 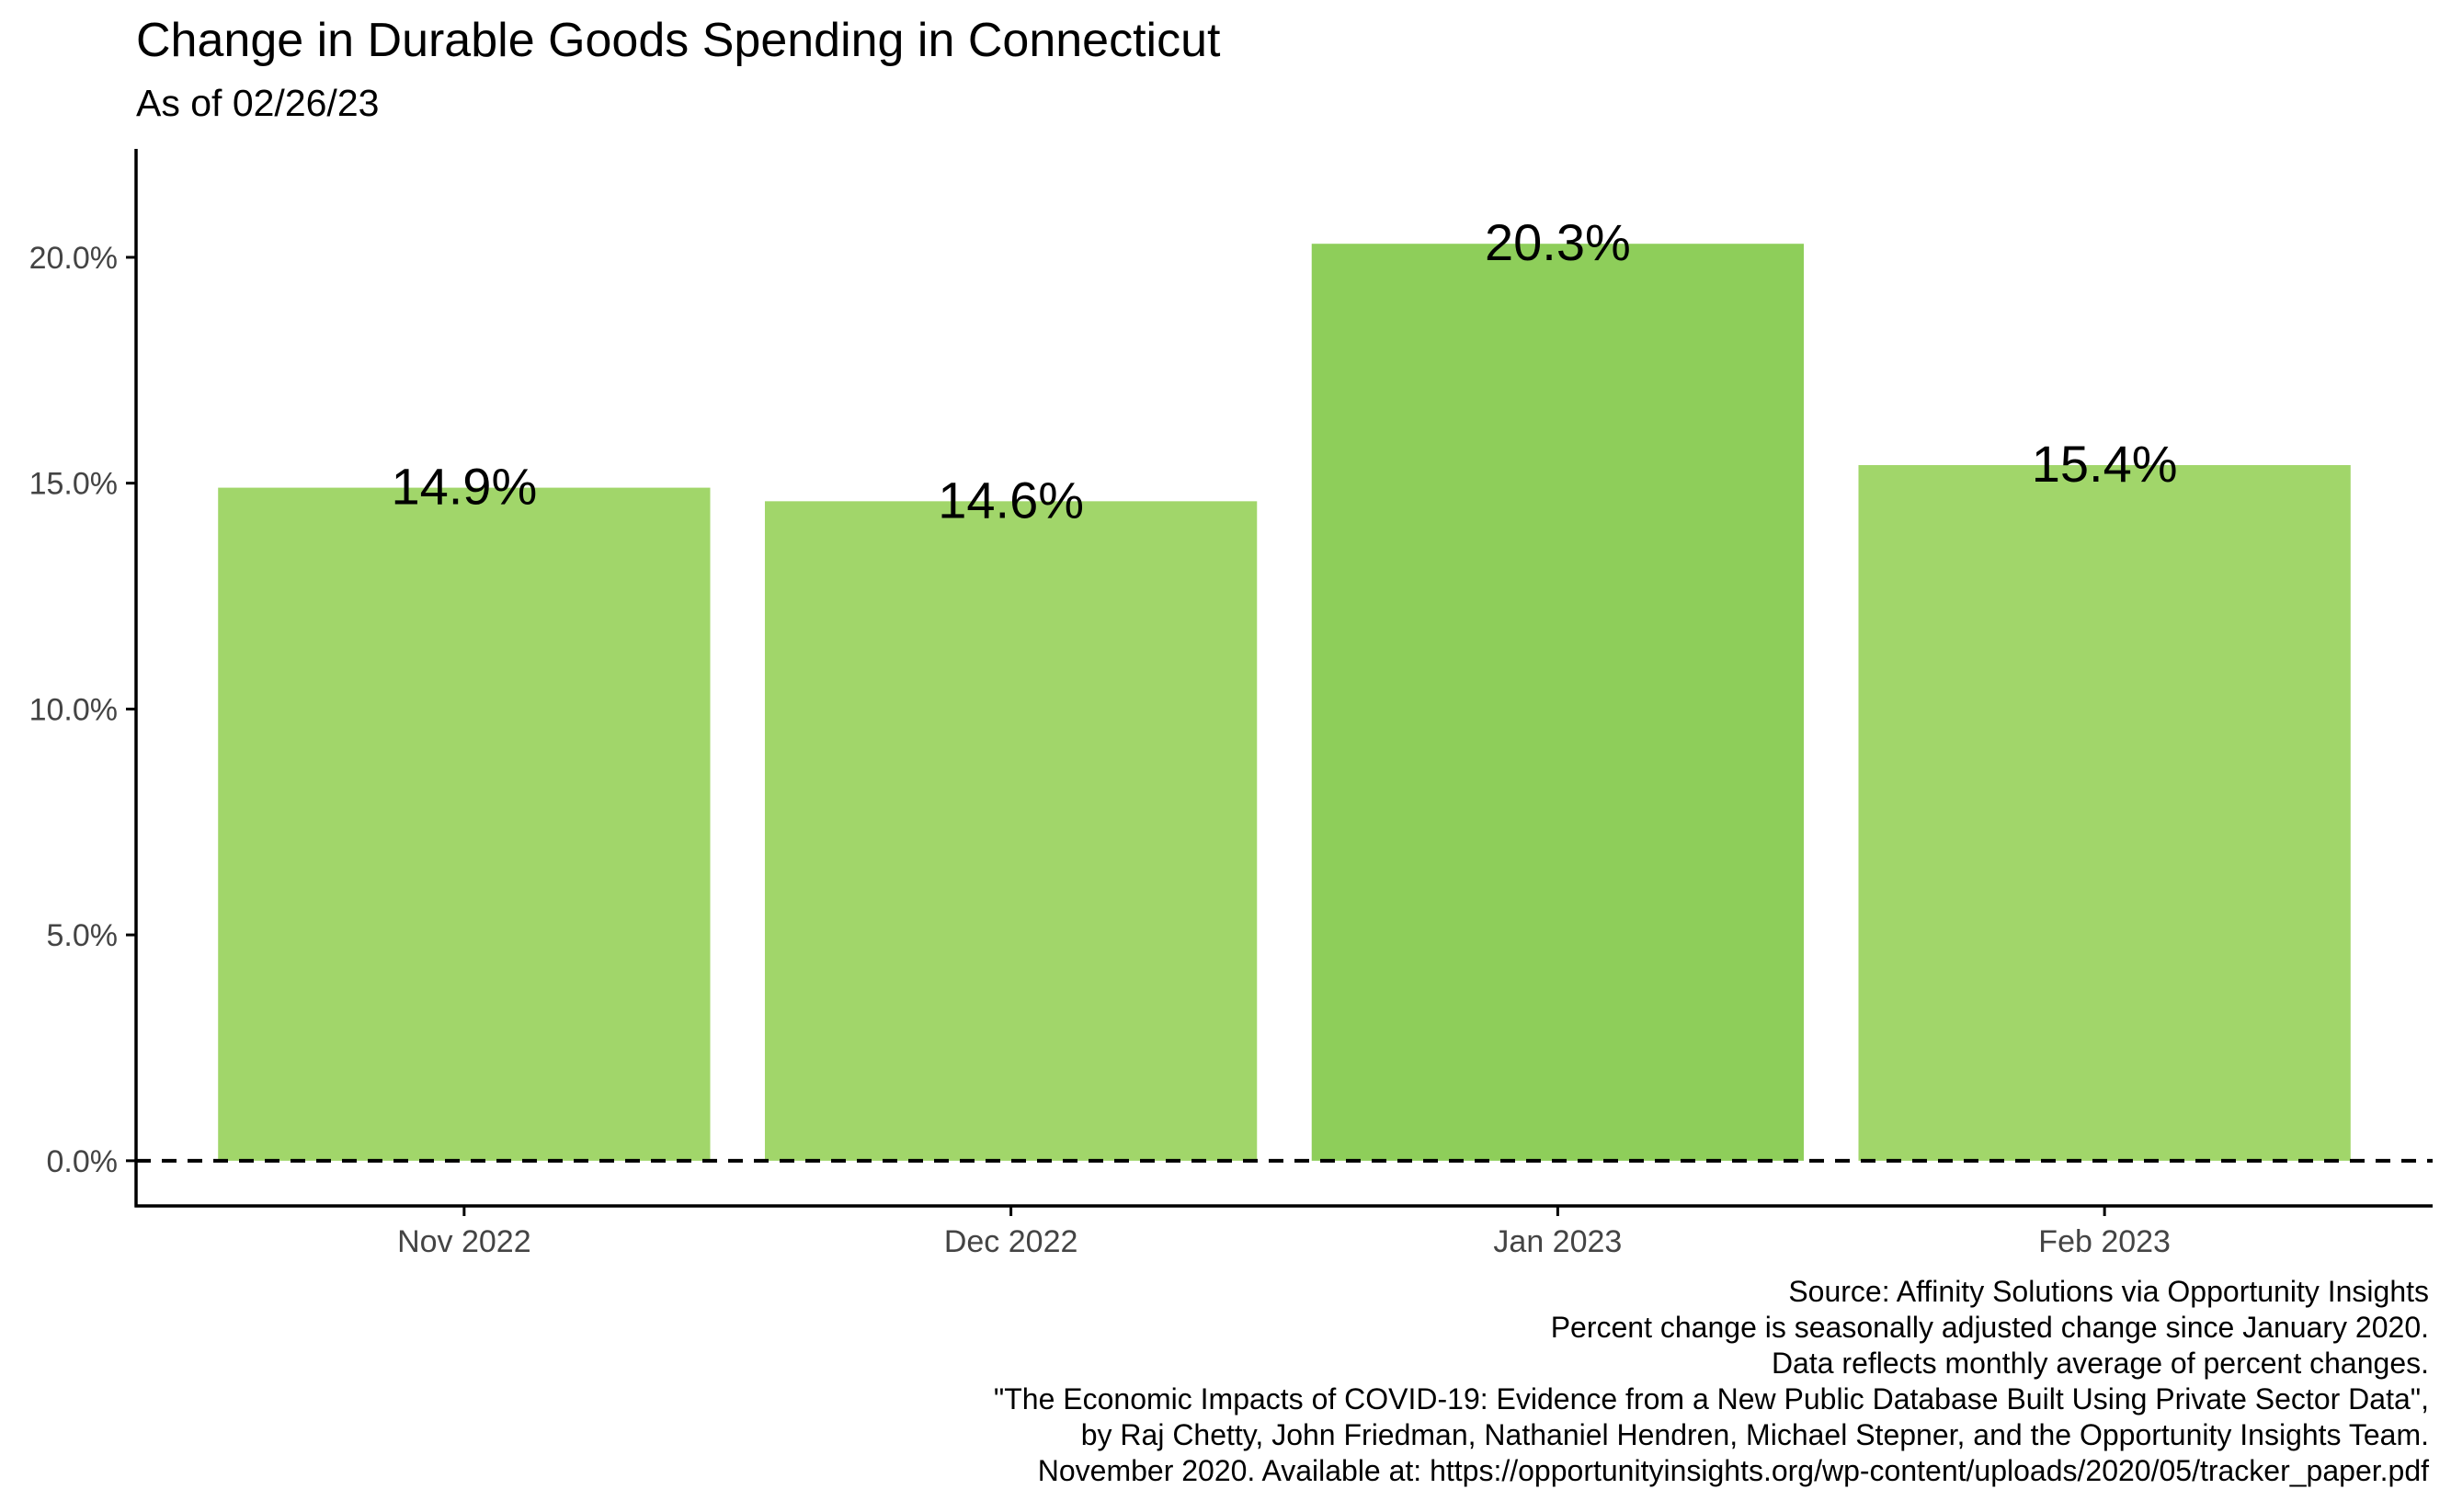 What do you see at coordinates (1011, 831) in the screenshot?
I see `bar-dec-2022` at bounding box center [1011, 831].